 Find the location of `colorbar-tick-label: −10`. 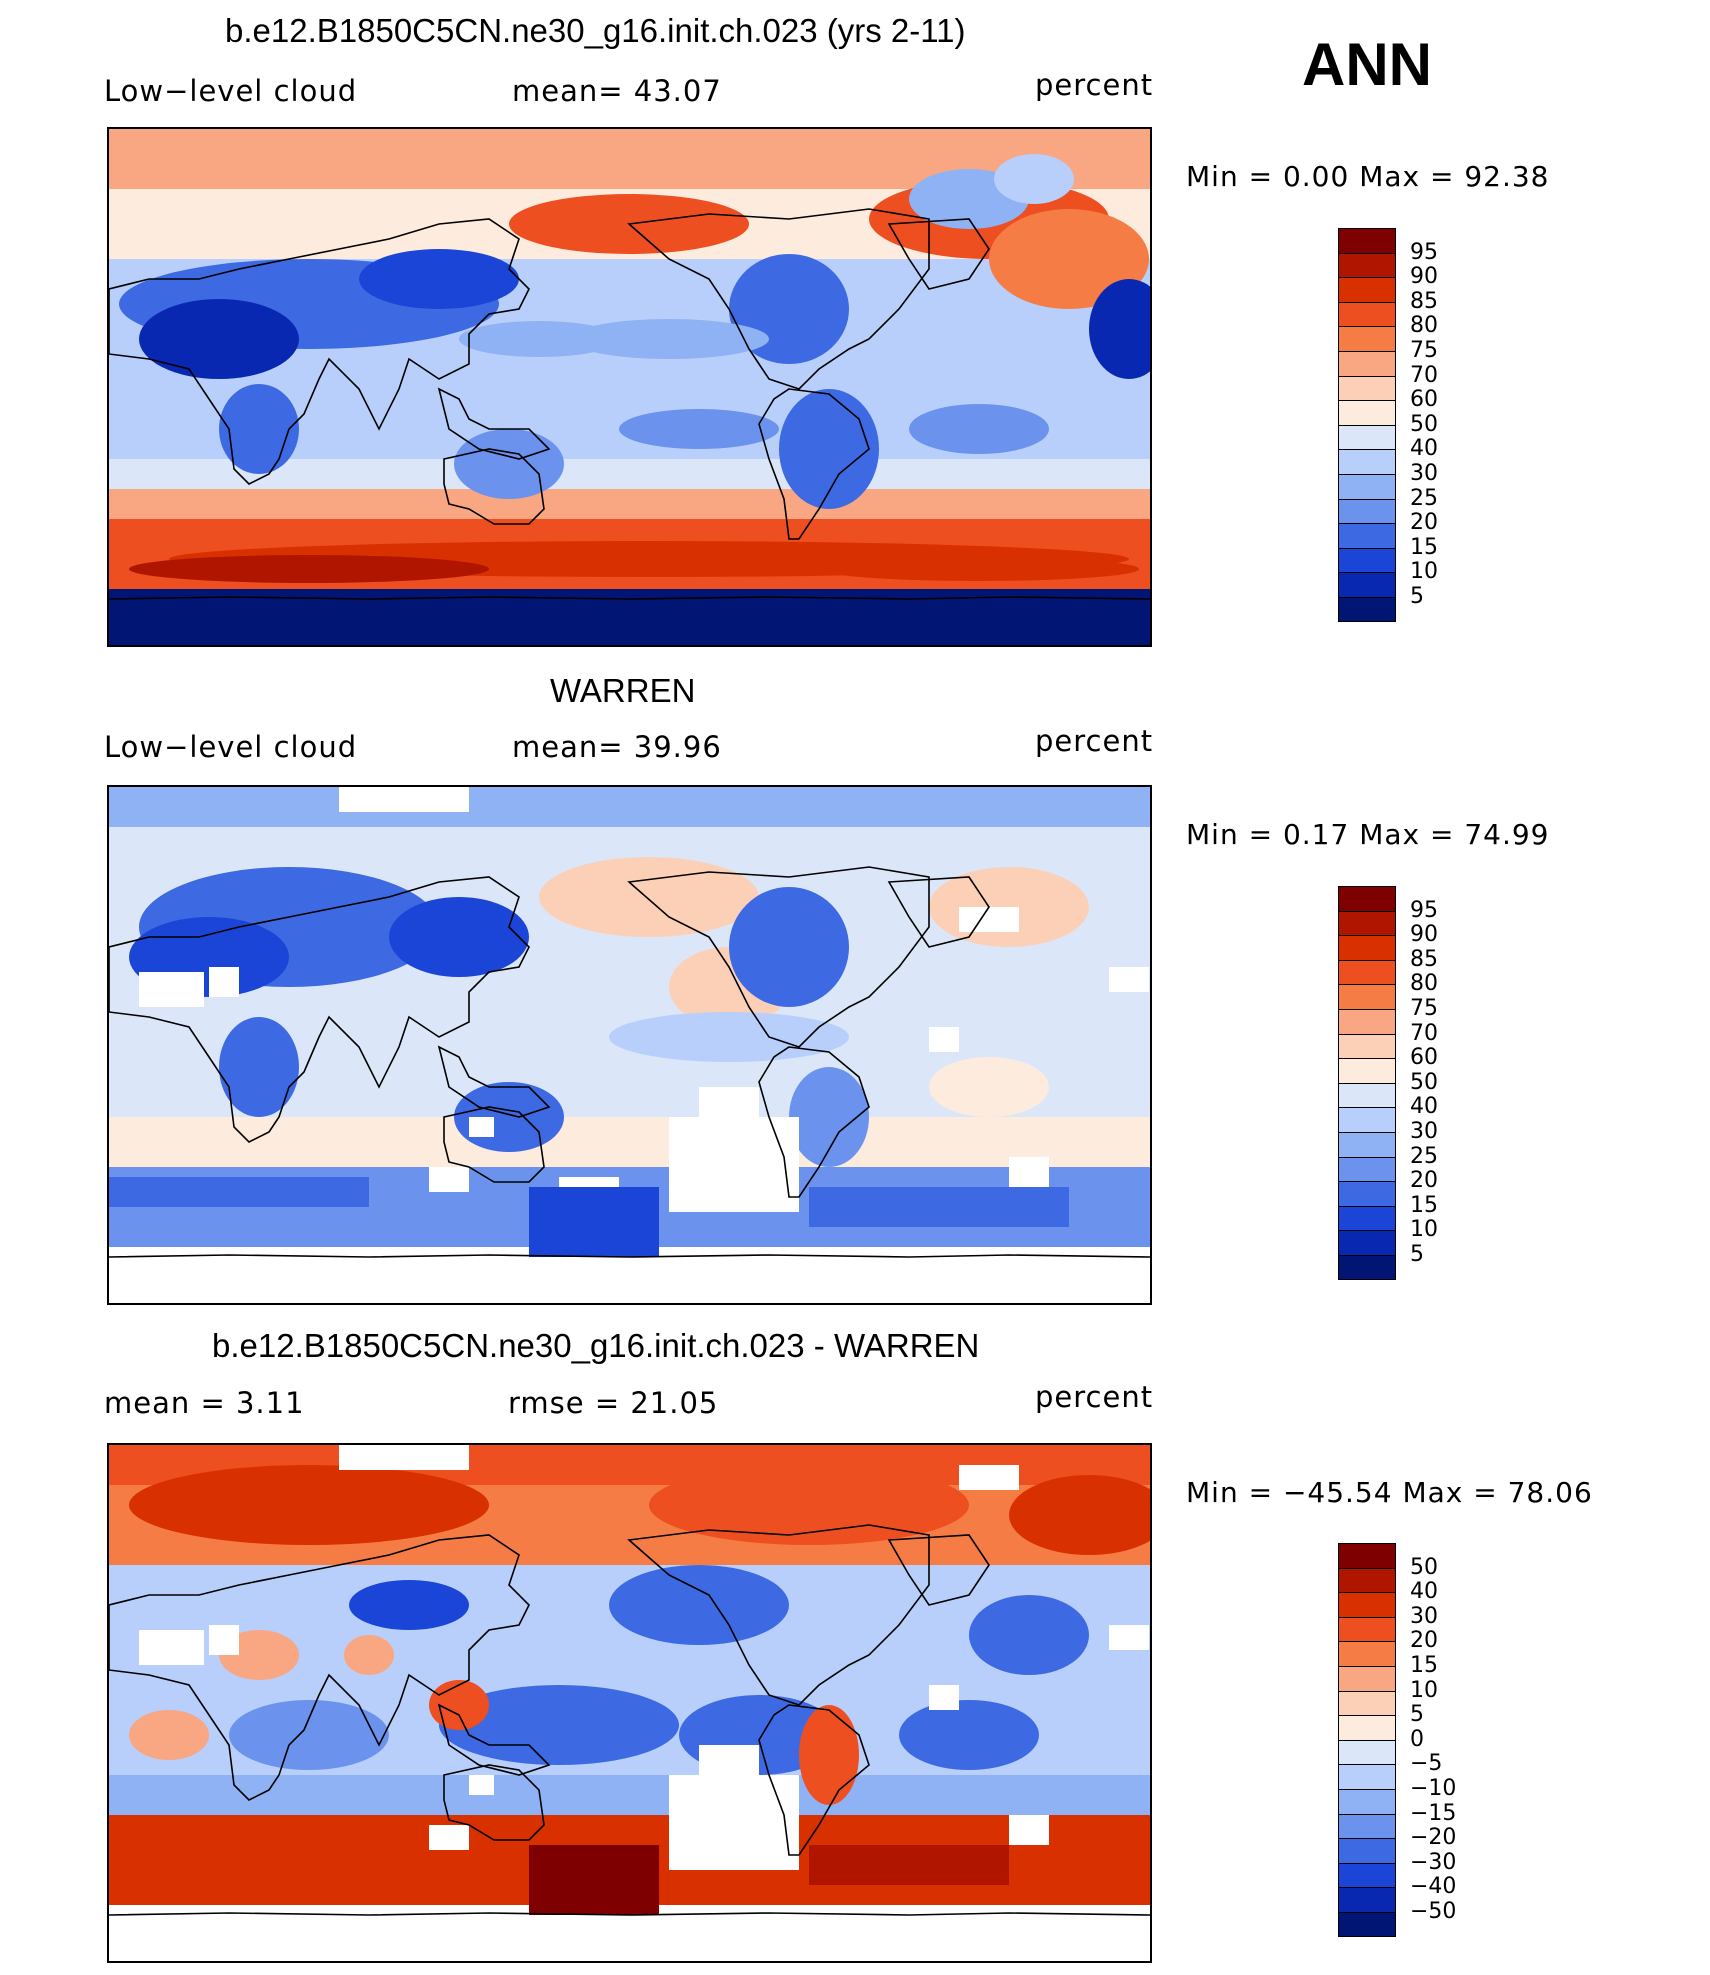

colorbar-tick-label: −10 is located at coordinates (1433, 1788).